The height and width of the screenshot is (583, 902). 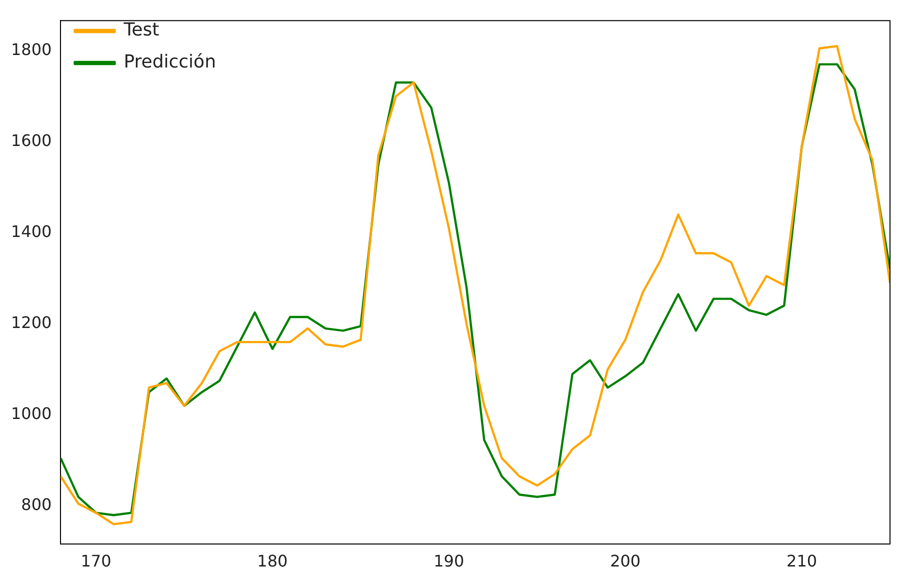 I want to click on x-tick-label: 190, so click(x=449, y=561).